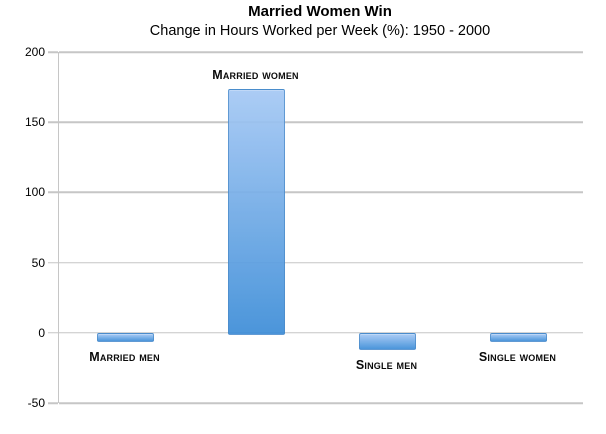 This screenshot has width=606, height=434. Describe the element at coordinates (517, 356) in the screenshot. I see `category-label-single-women: Single women` at that location.